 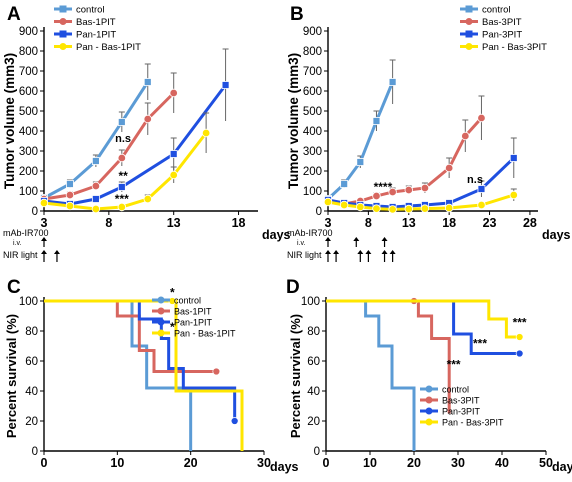 I want to click on y-tick-label: 800, so click(x=312, y=52).